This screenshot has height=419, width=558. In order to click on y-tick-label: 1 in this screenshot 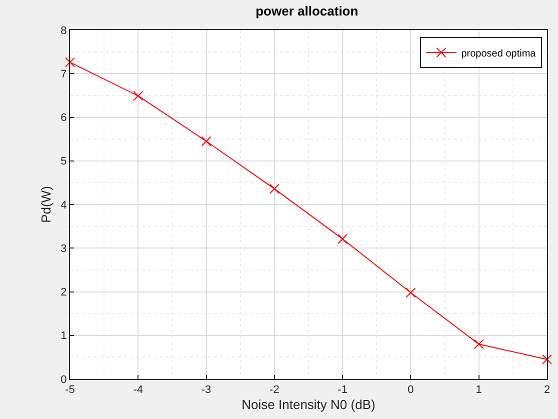, I will do `click(63, 336)`.